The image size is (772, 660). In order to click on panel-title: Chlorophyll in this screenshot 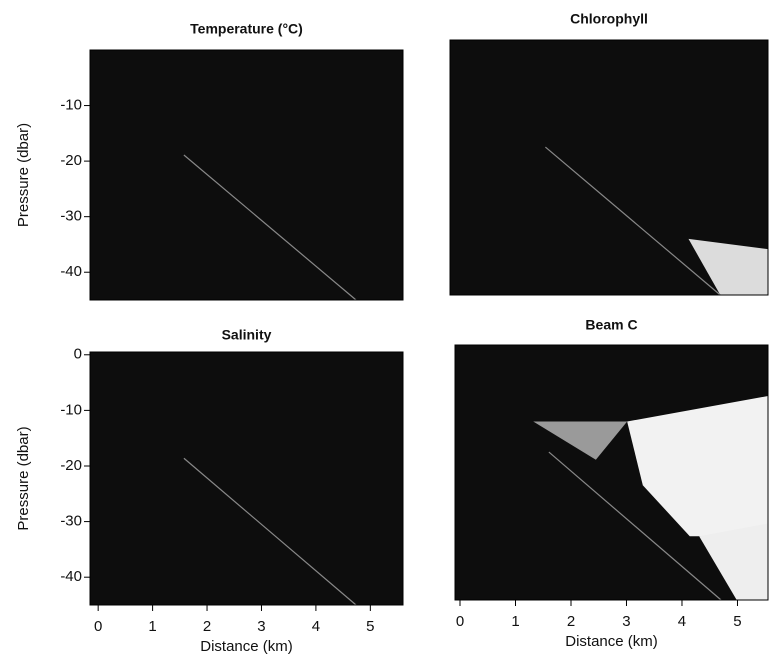, I will do `click(609, 19)`.